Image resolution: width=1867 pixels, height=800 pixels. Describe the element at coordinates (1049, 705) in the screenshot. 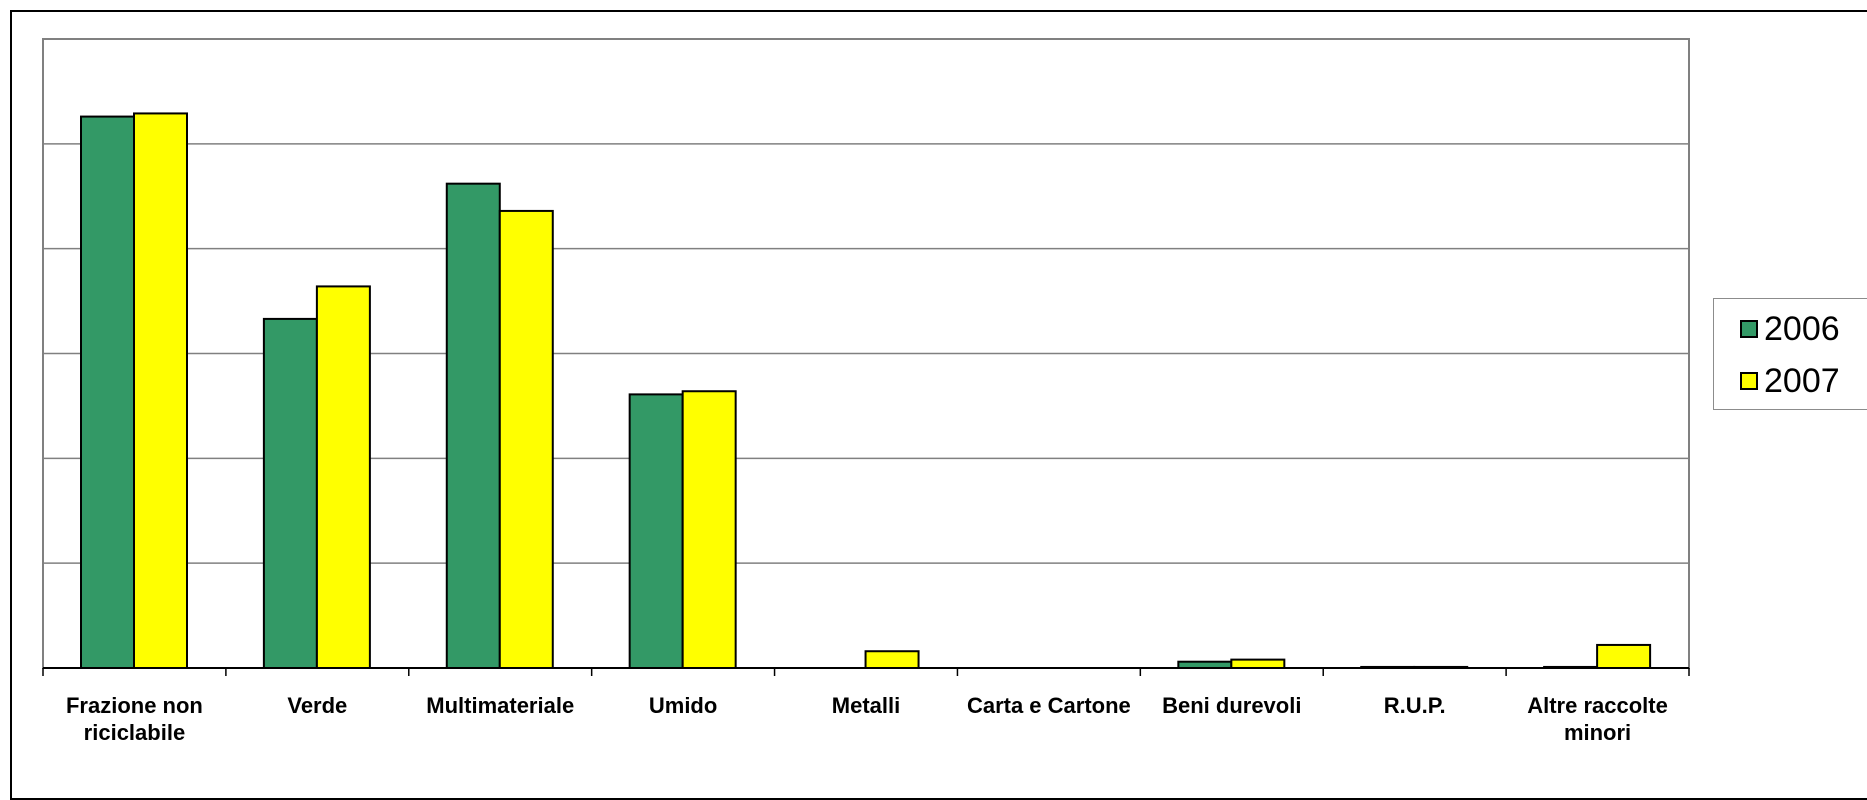

I see `category-label: Carta e Cartone` at that location.